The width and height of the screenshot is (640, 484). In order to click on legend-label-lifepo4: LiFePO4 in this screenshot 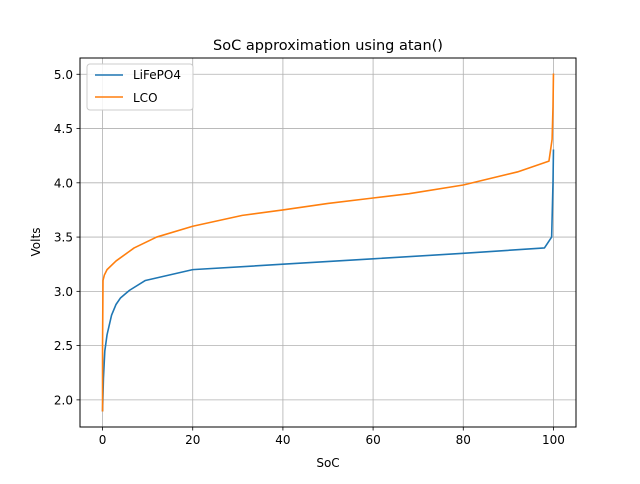, I will do `click(157, 75)`.